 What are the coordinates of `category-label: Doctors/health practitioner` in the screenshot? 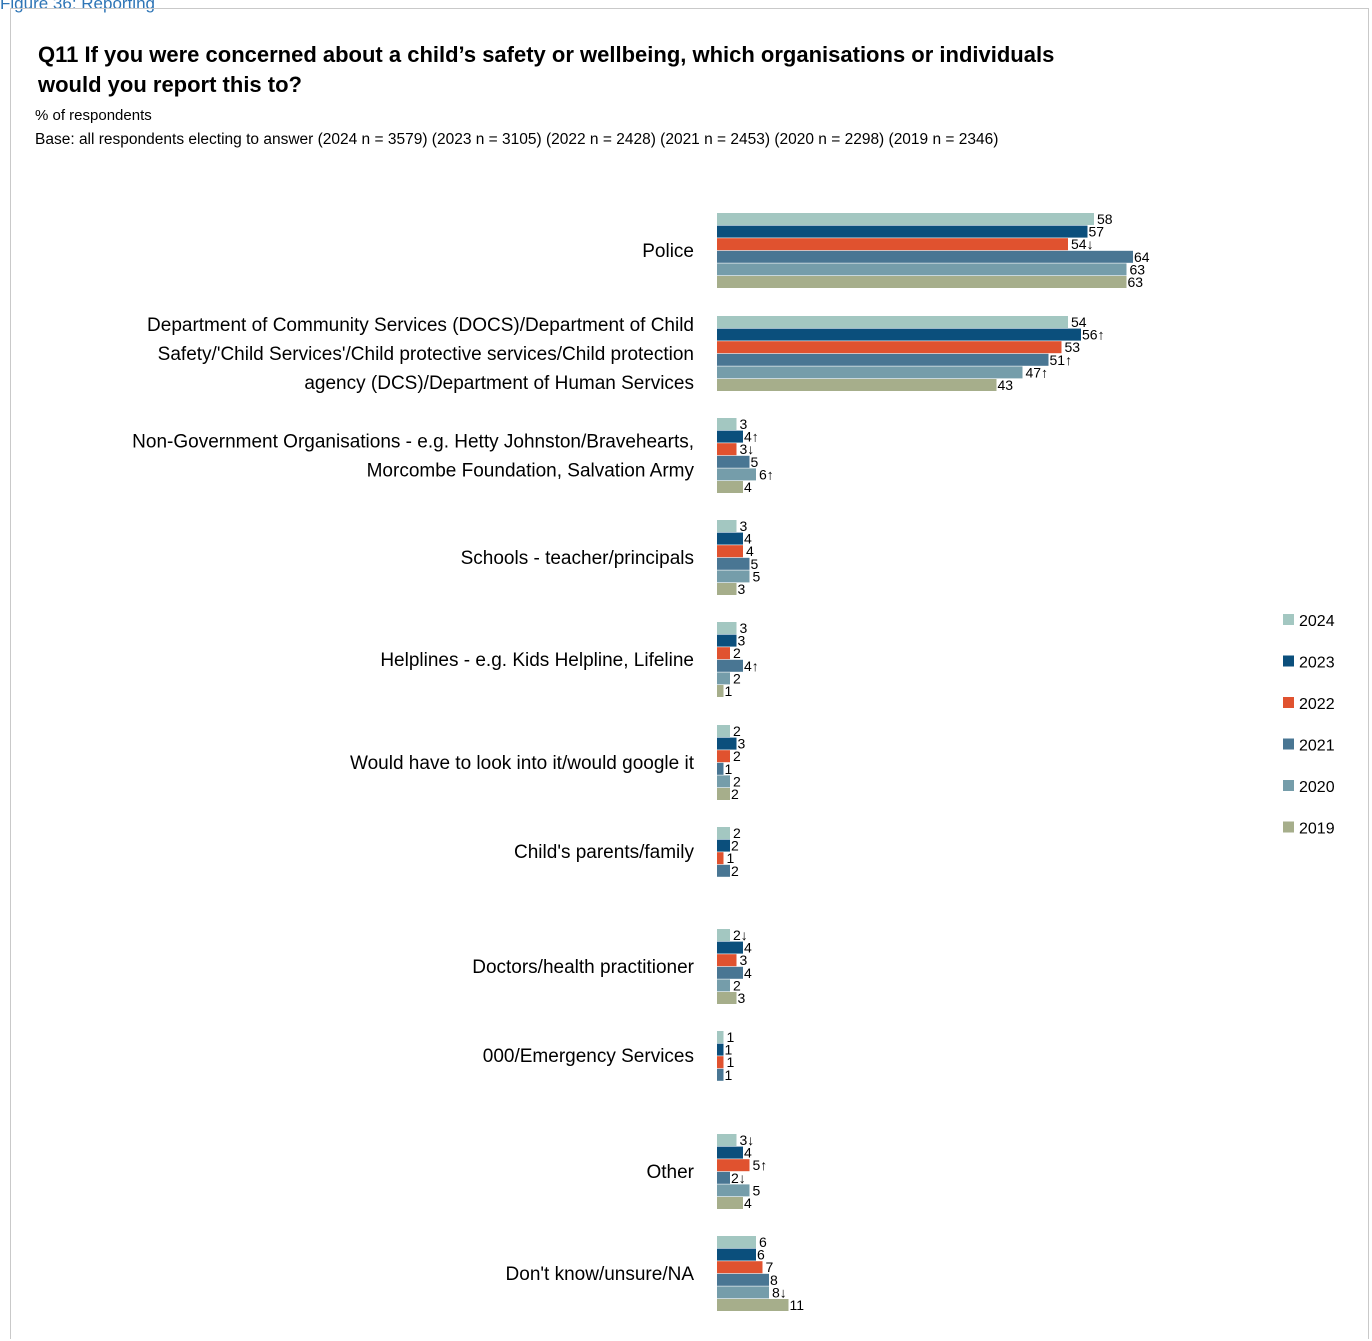 It's located at (583, 967).